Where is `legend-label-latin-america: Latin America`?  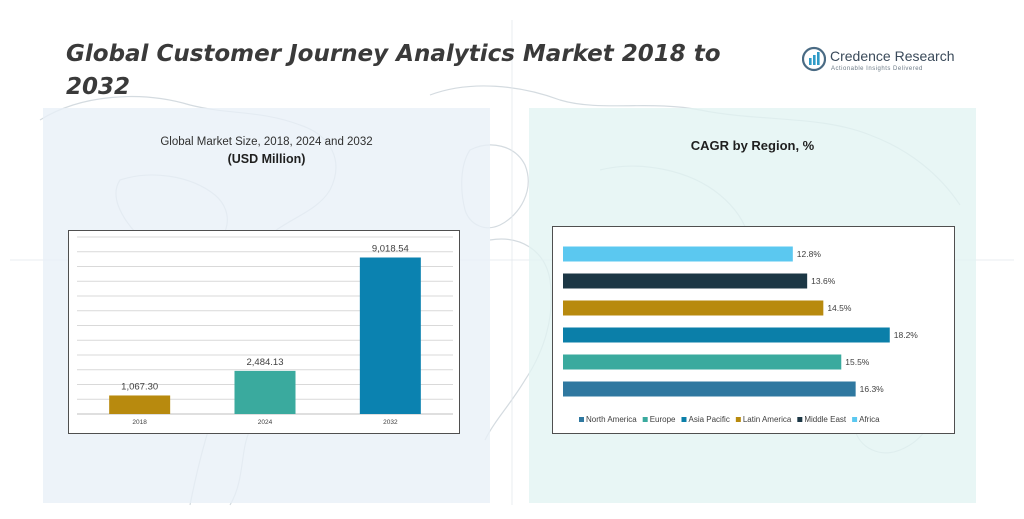 legend-label-latin-america: Latin America is located at coordinates (767, 419).